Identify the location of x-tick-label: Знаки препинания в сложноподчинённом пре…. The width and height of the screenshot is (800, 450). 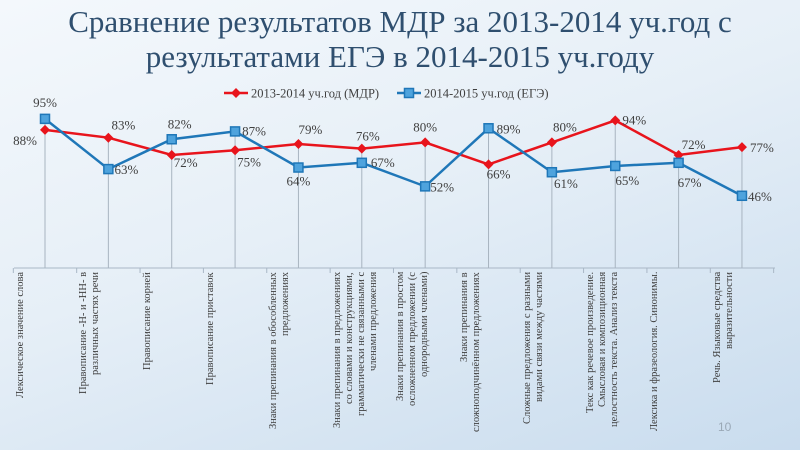
(470, 352).